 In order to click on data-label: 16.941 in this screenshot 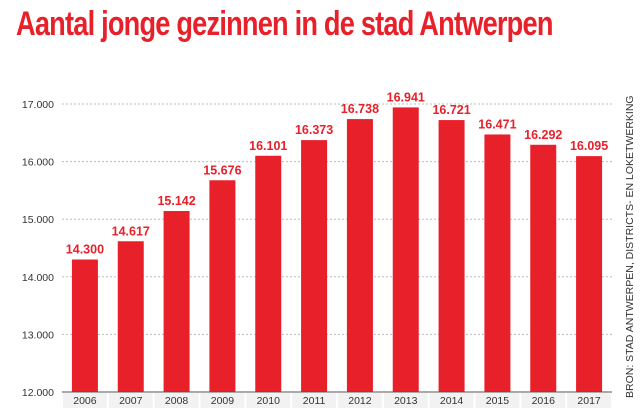, I will do `click(406, 97)`.